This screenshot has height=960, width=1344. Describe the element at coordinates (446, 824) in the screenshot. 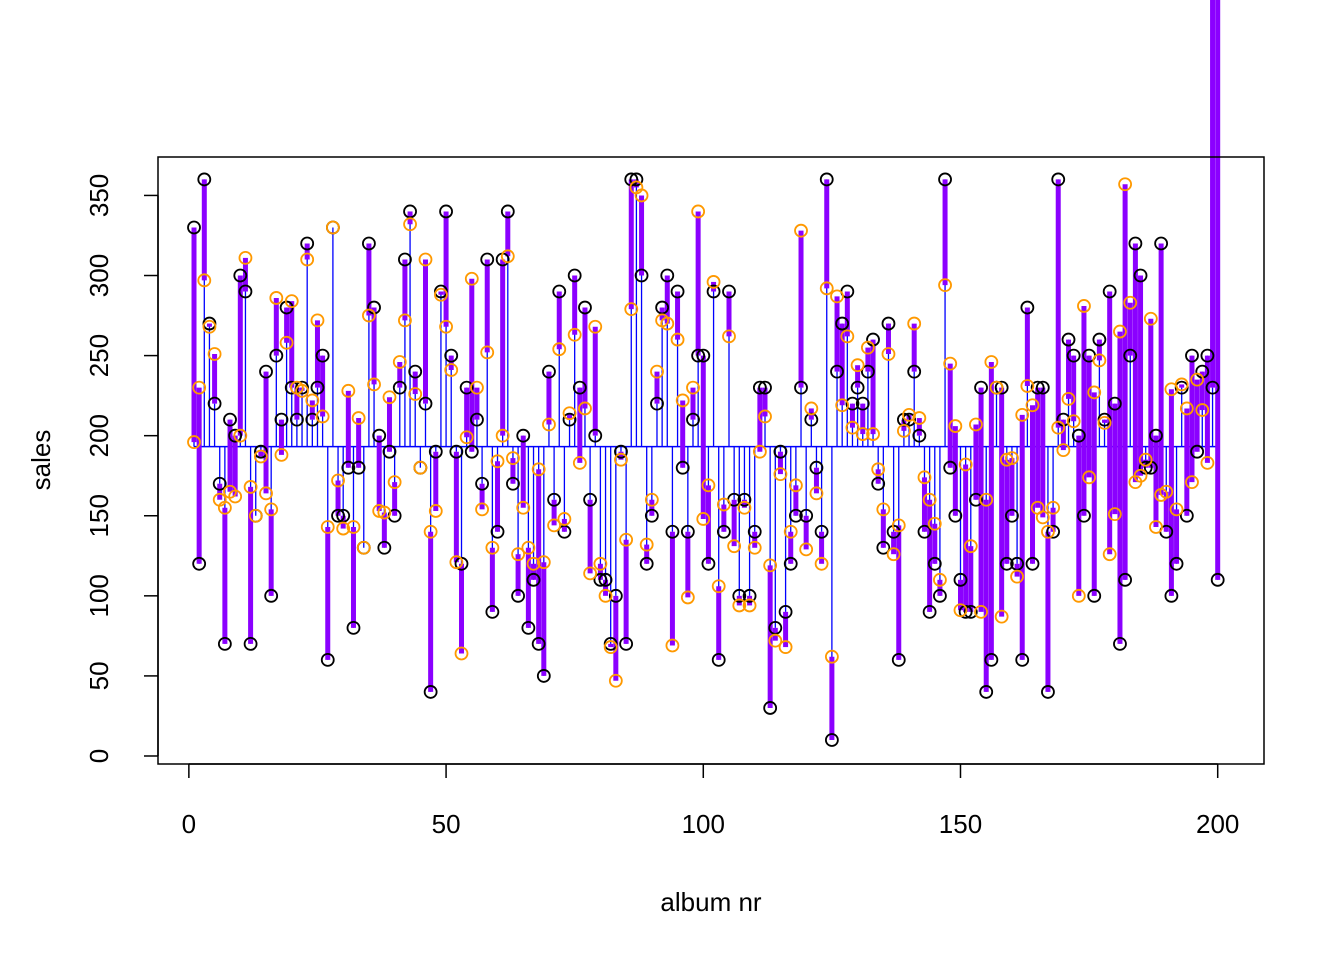

I see `x-tick-label: 50` at that location.